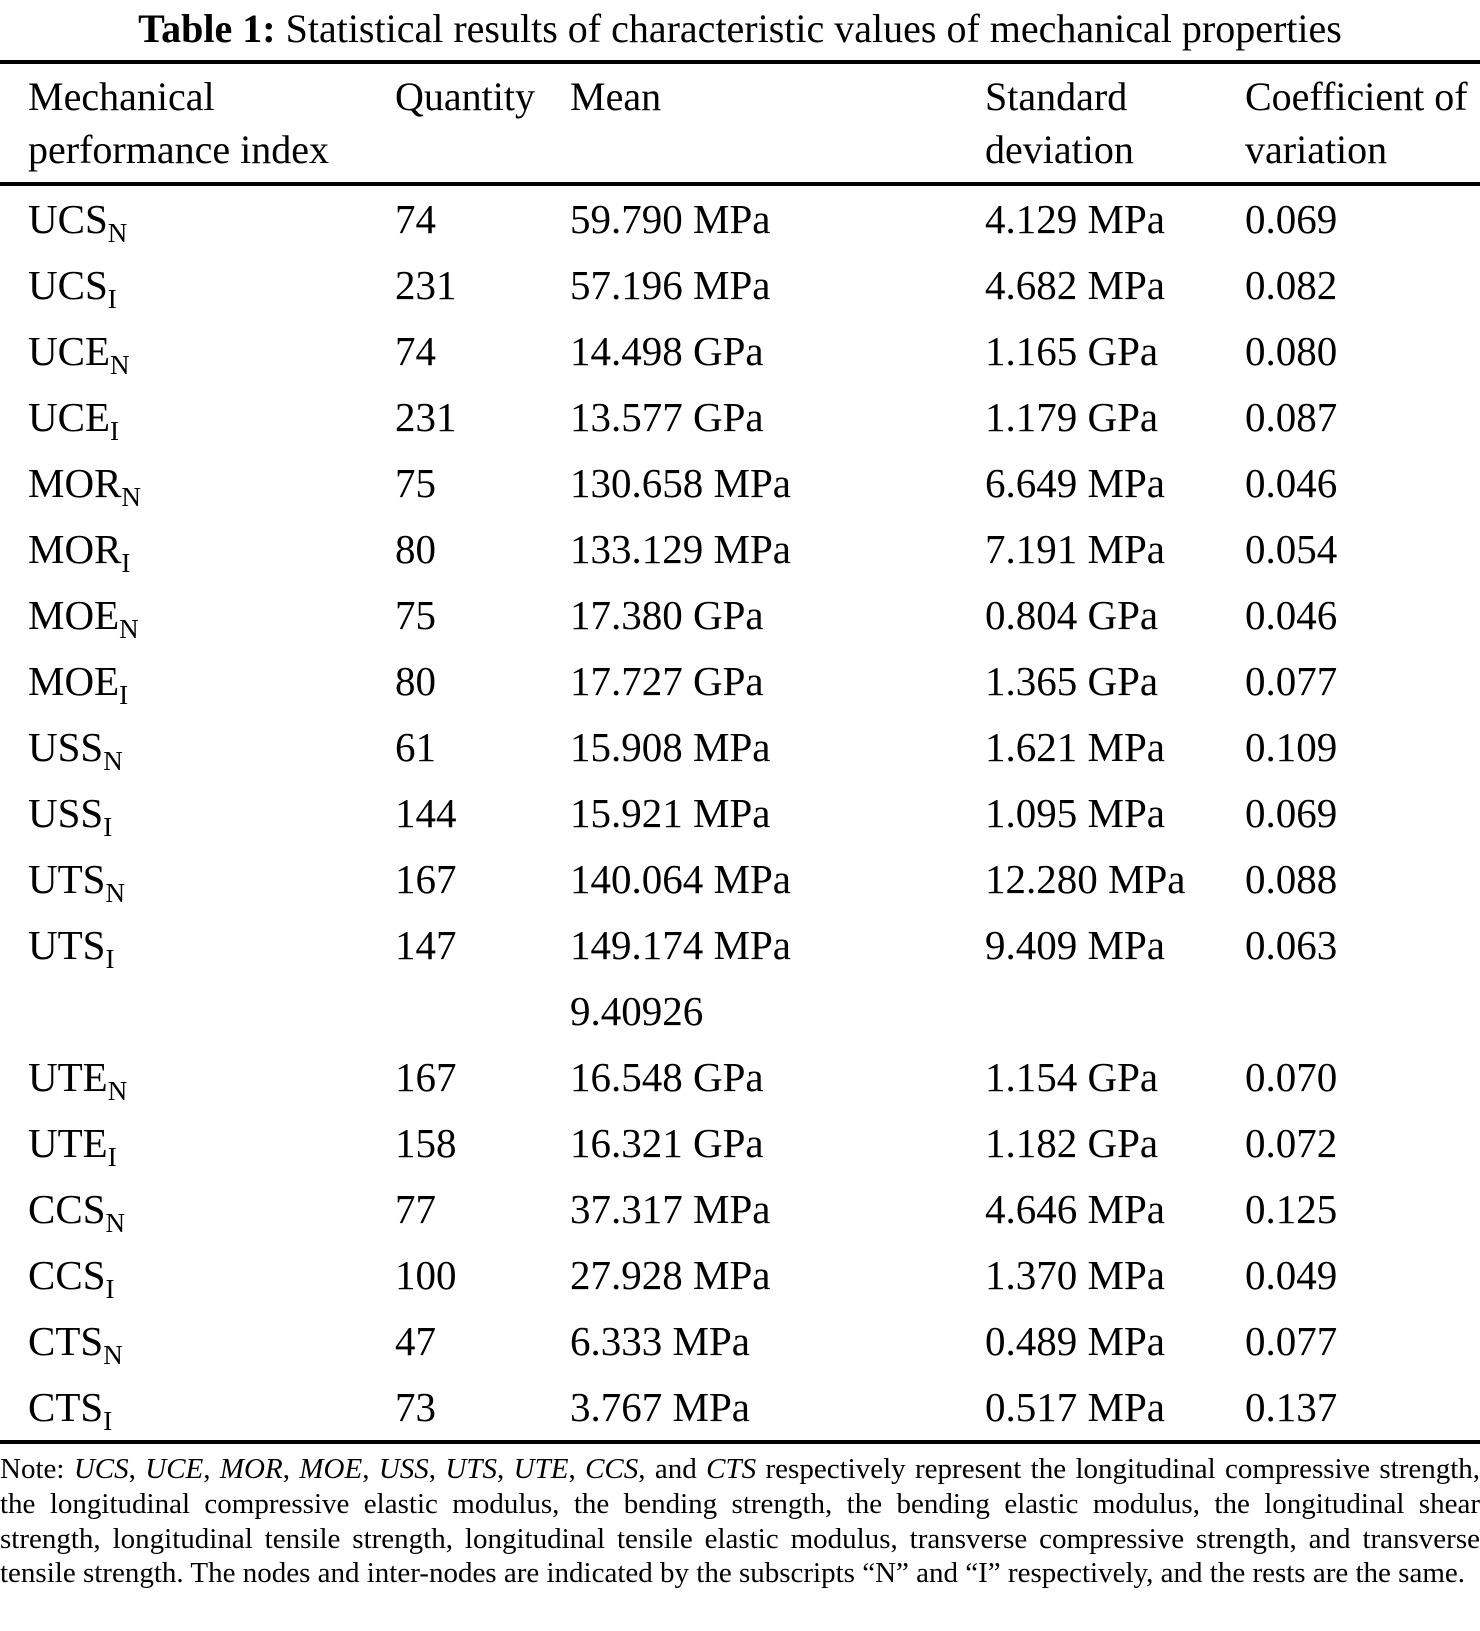  Describe the element at coordinates (1085, 879) in the screenshot. I see `cell-standard-deviation: 12.280 MPa` at that location.